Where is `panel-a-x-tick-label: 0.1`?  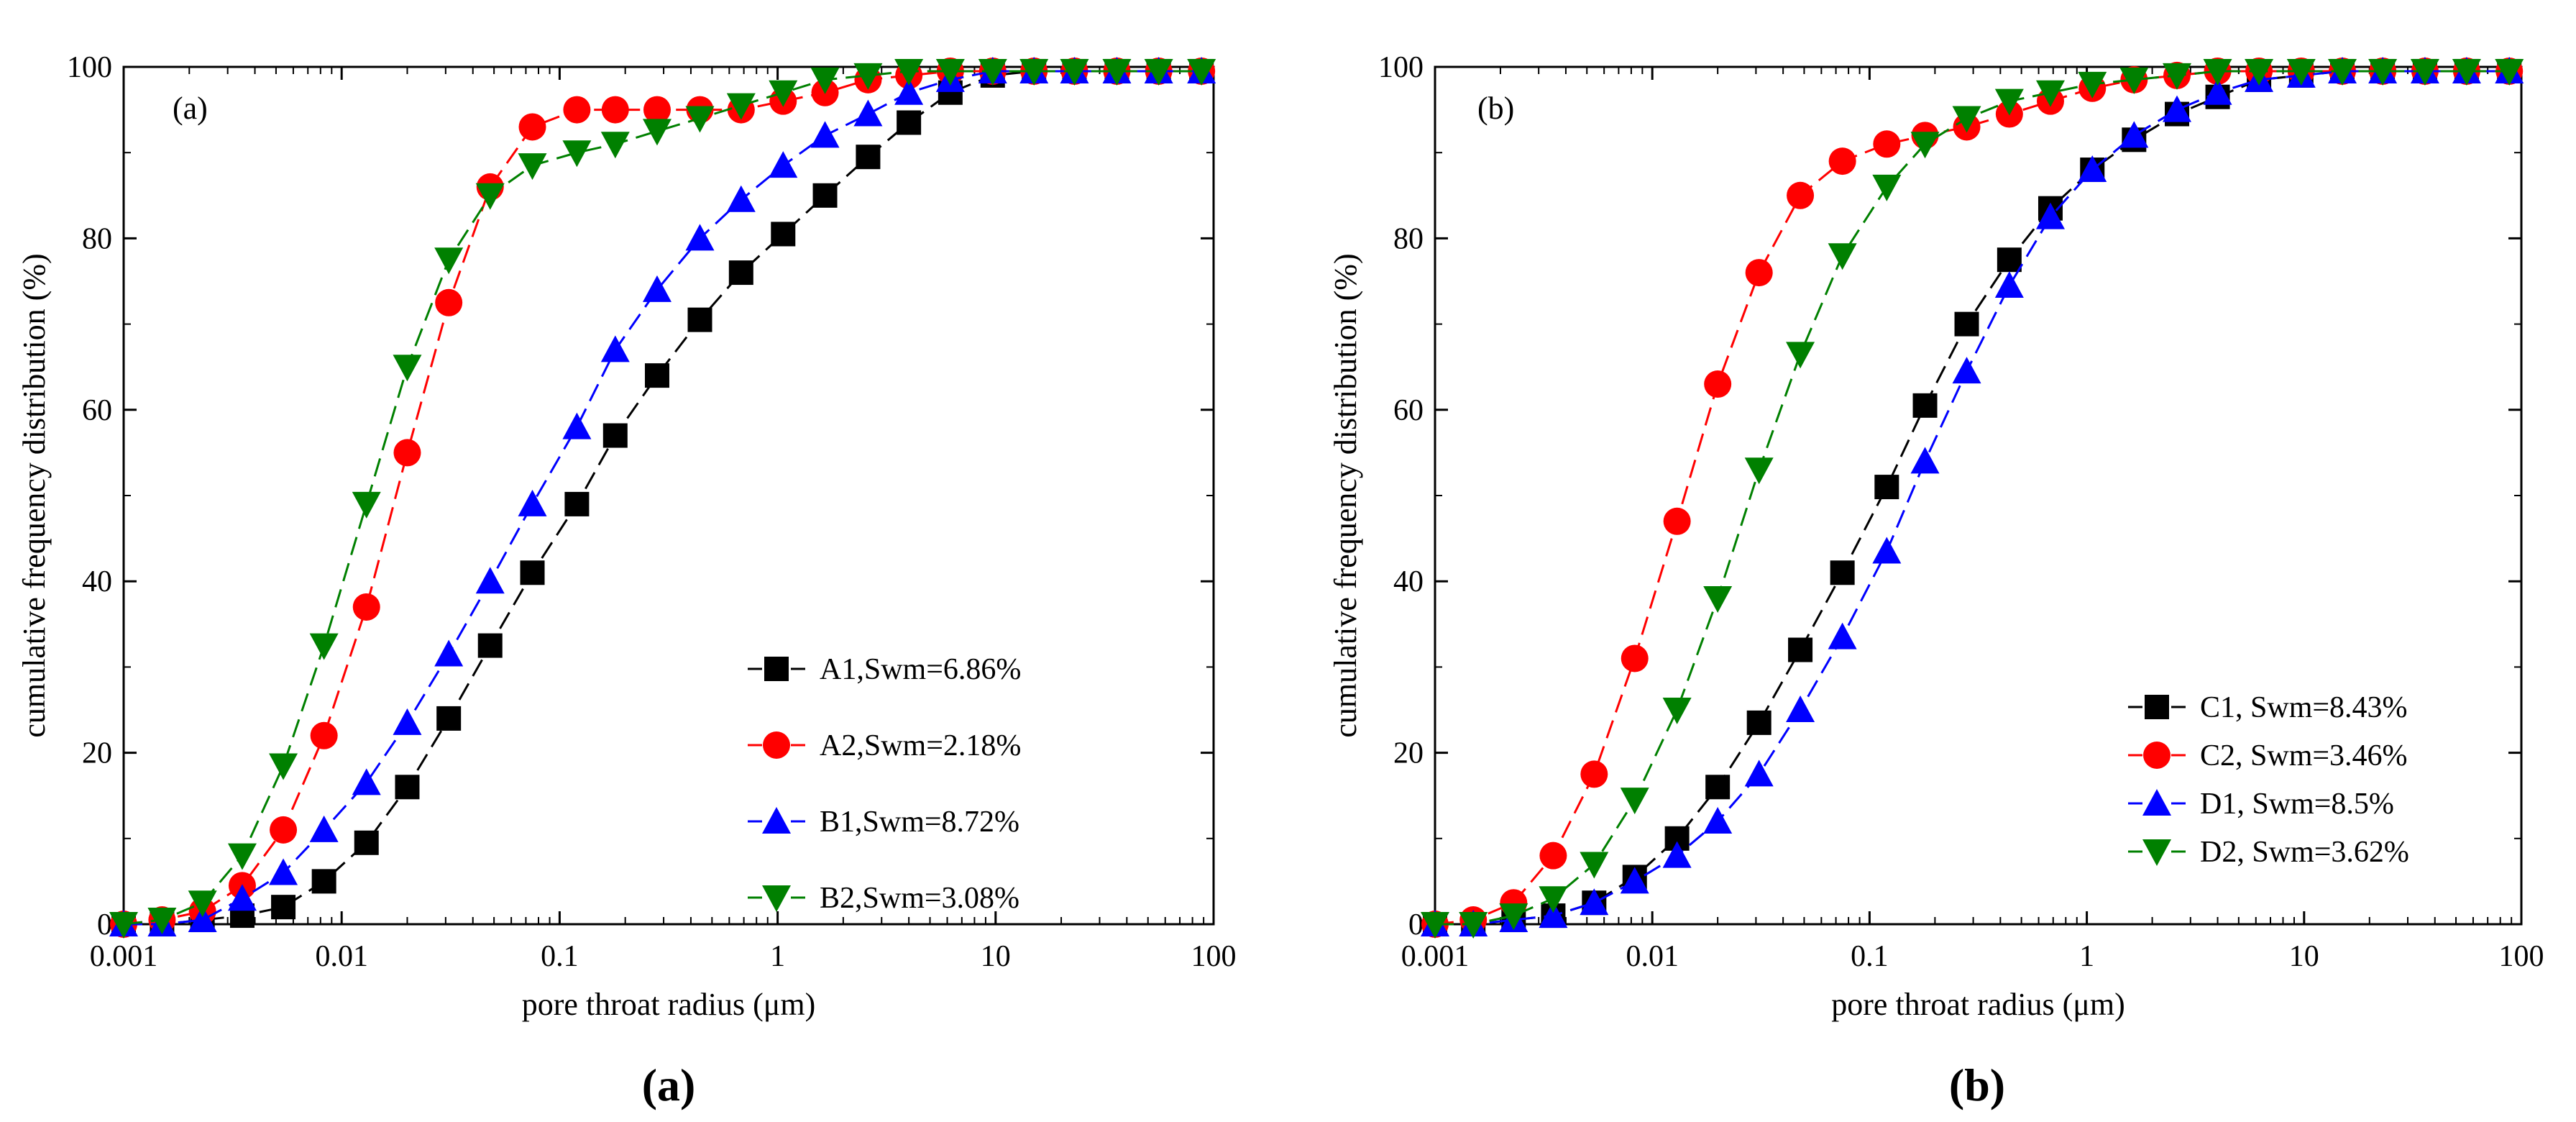
panel-a-x-tick-label: 0.1 is located at coordinates (560, 957).